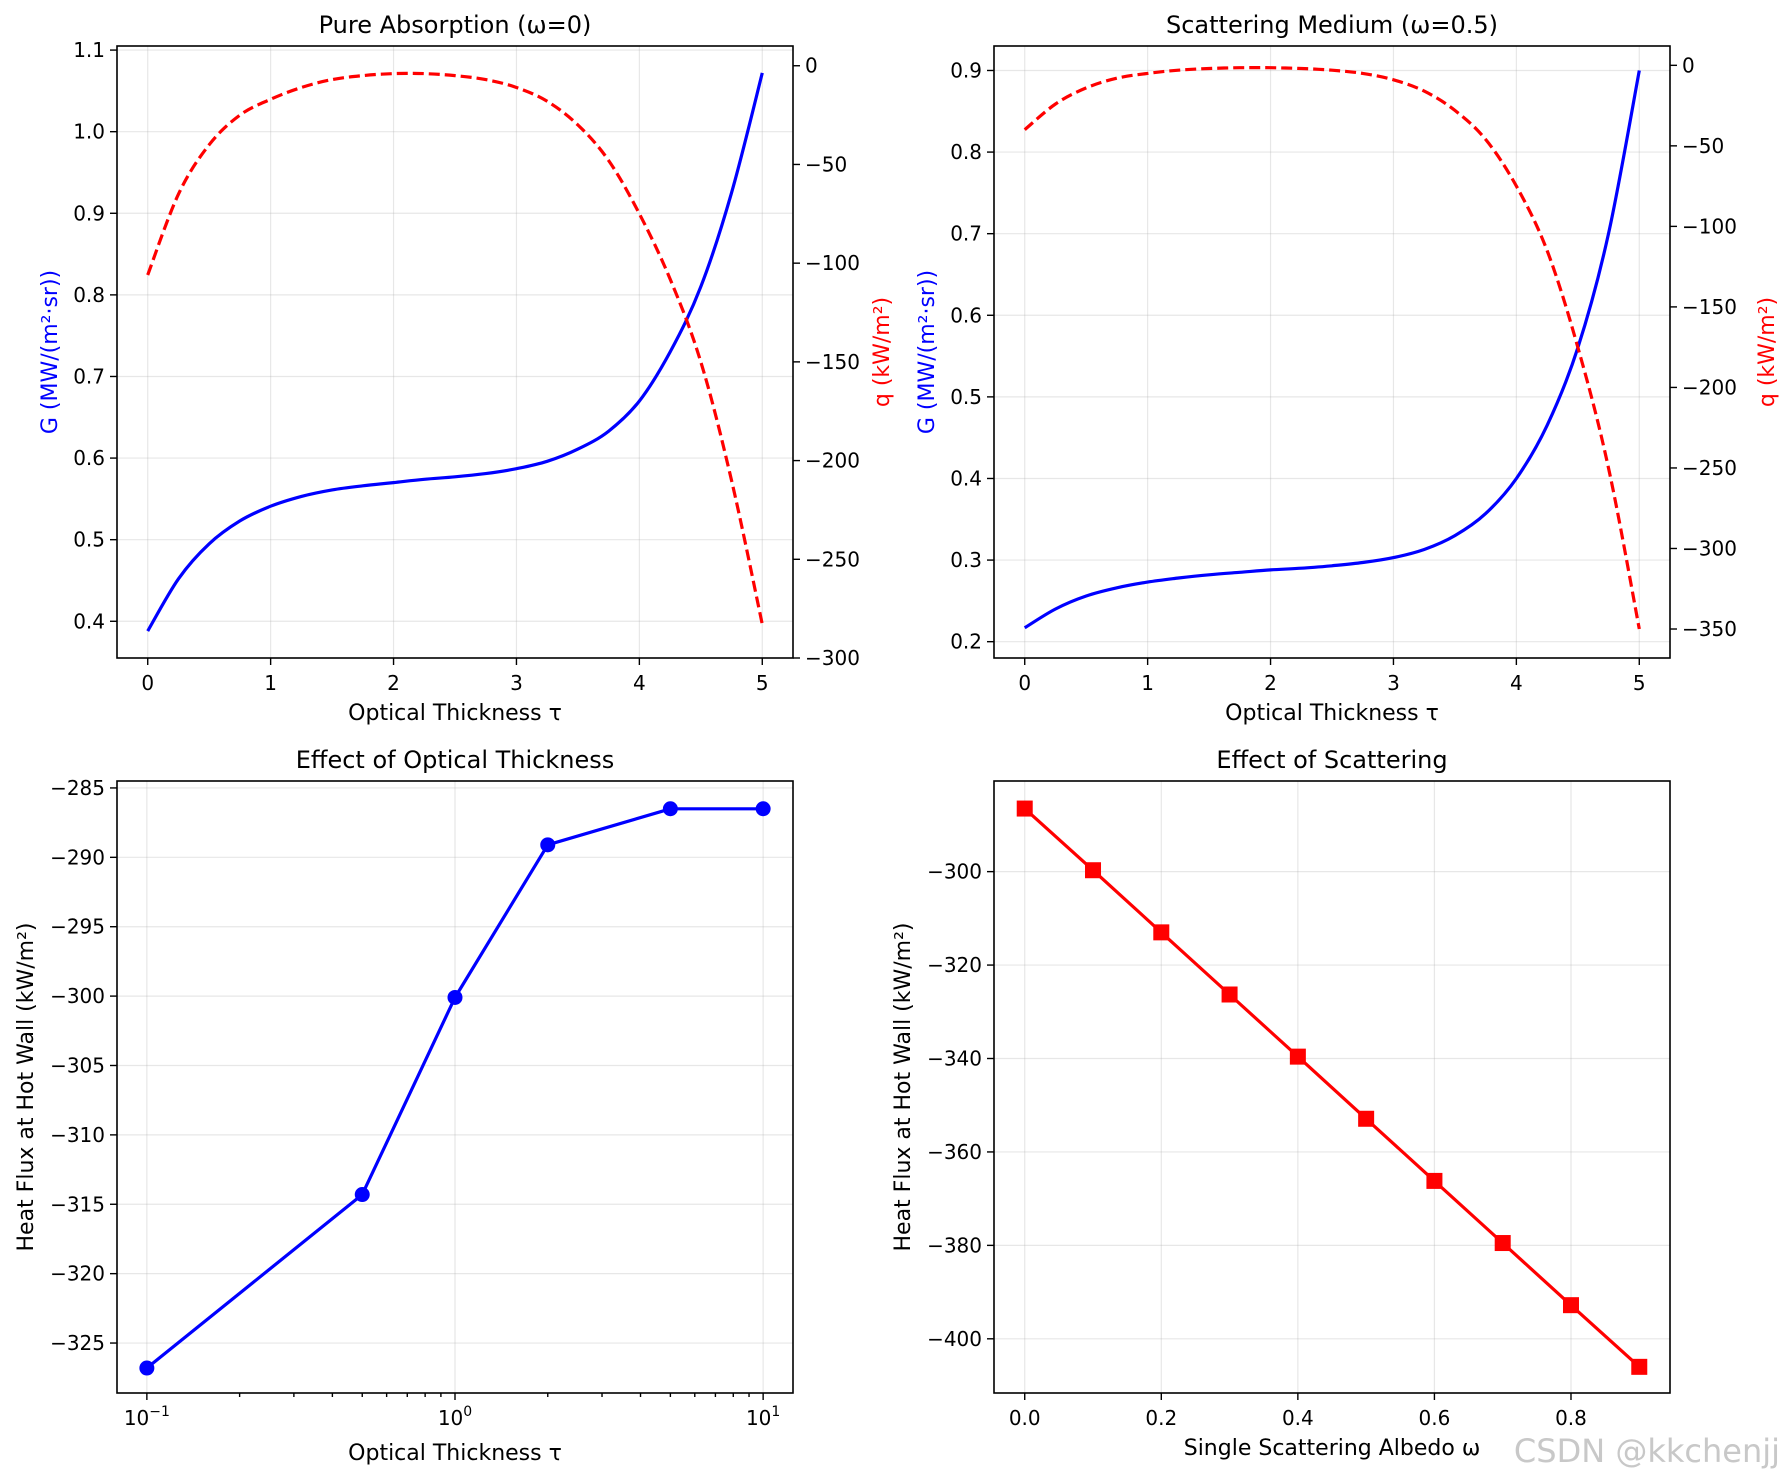 Image resolution: width=1786 pixels, height=1480 pixels. Describe the element at coordinates (77, 1343) in the screenshot. I see `y-tick-label: −325` at that location.